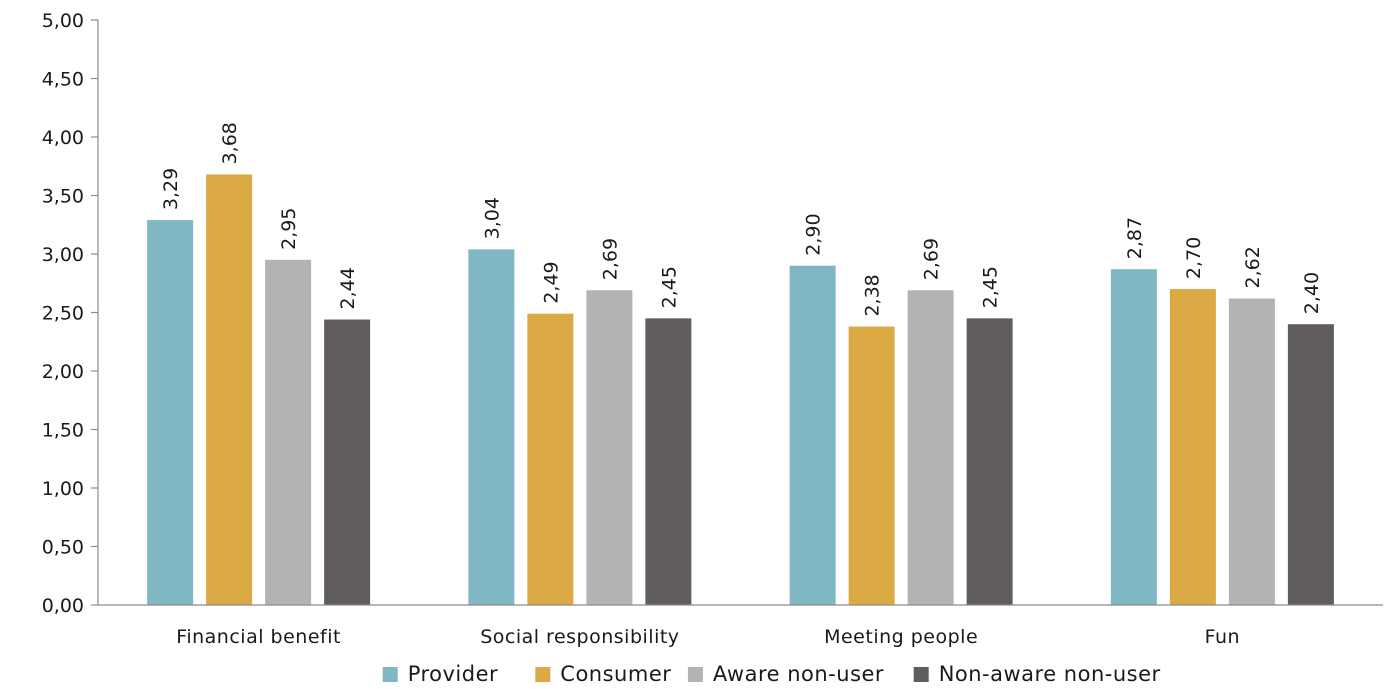 The image size is (1397, 689). Describe the element at coordinates (814, 234) in the screenshot. I see `data-label: 2,90` at that location.